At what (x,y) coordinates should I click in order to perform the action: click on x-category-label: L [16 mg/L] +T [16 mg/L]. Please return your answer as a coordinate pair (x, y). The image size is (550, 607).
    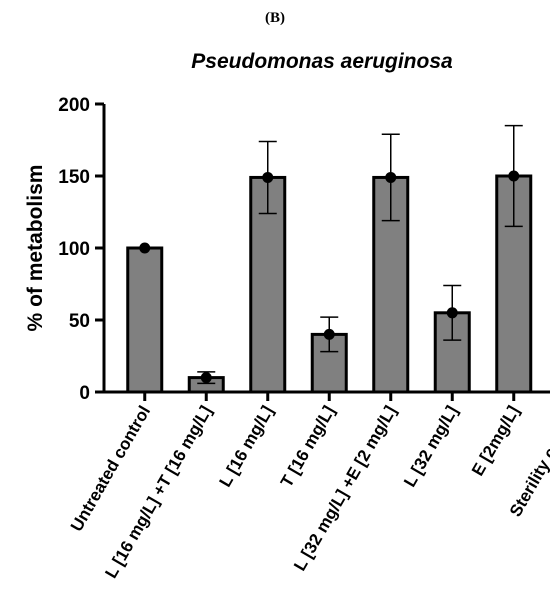
    Looking at the image, I should click on (158, 492).